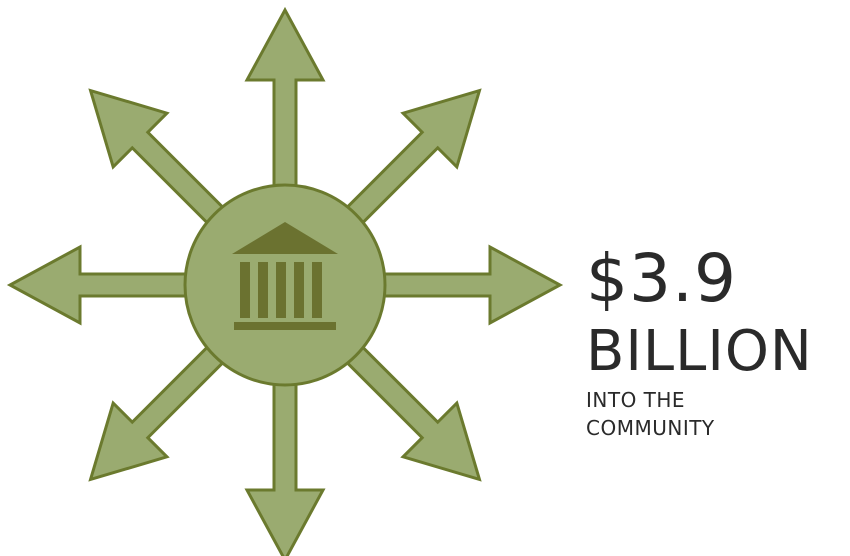  Describe the element at coordinates (285, 276) in the screenshot. I see `bank-building-icon` at that location.